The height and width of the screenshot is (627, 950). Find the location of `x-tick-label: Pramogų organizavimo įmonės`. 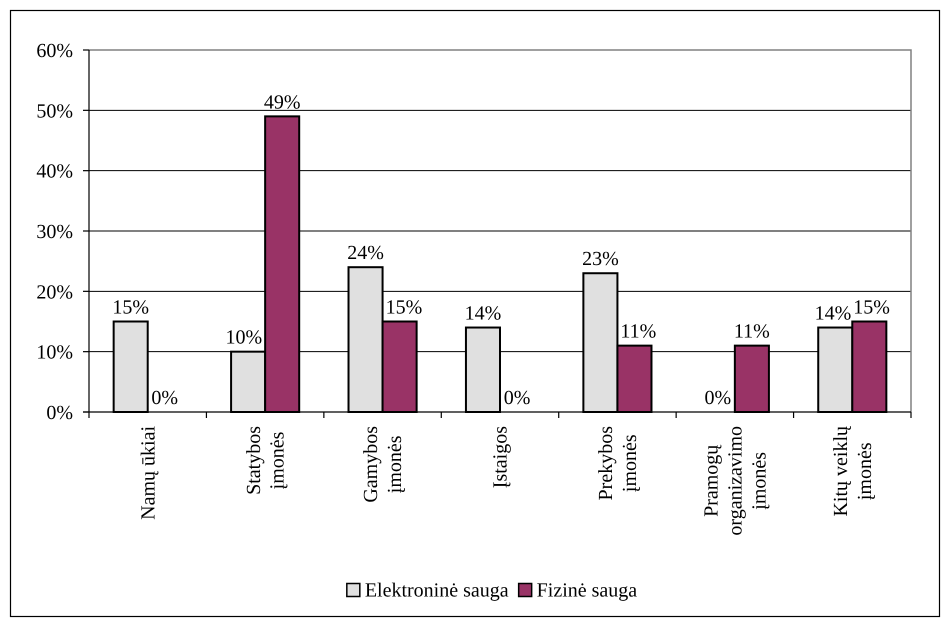

x-tick-label: Pramogų organizavimo įmonės is located at coordinates (735, 481).